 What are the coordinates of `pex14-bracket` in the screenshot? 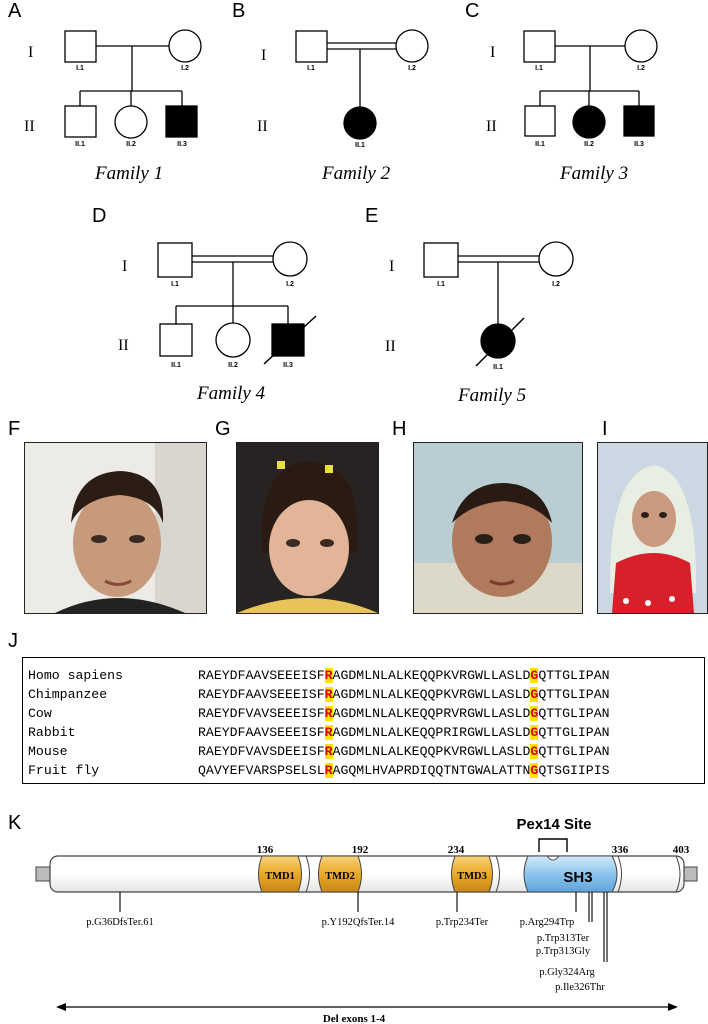 It's located at (553, 845).